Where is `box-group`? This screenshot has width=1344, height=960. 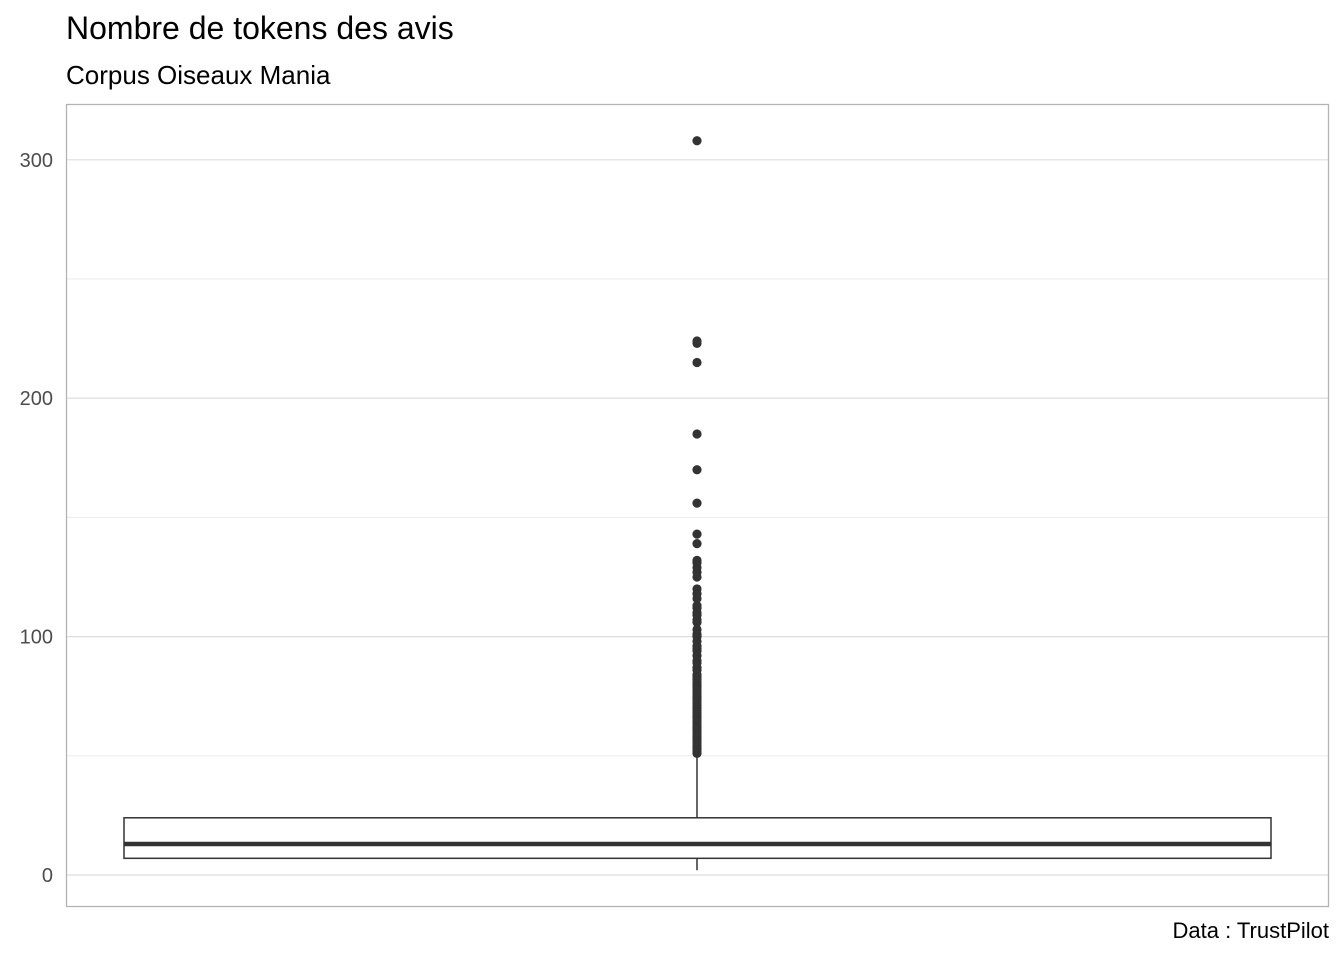 box-group is located at coordinates (697, 838).